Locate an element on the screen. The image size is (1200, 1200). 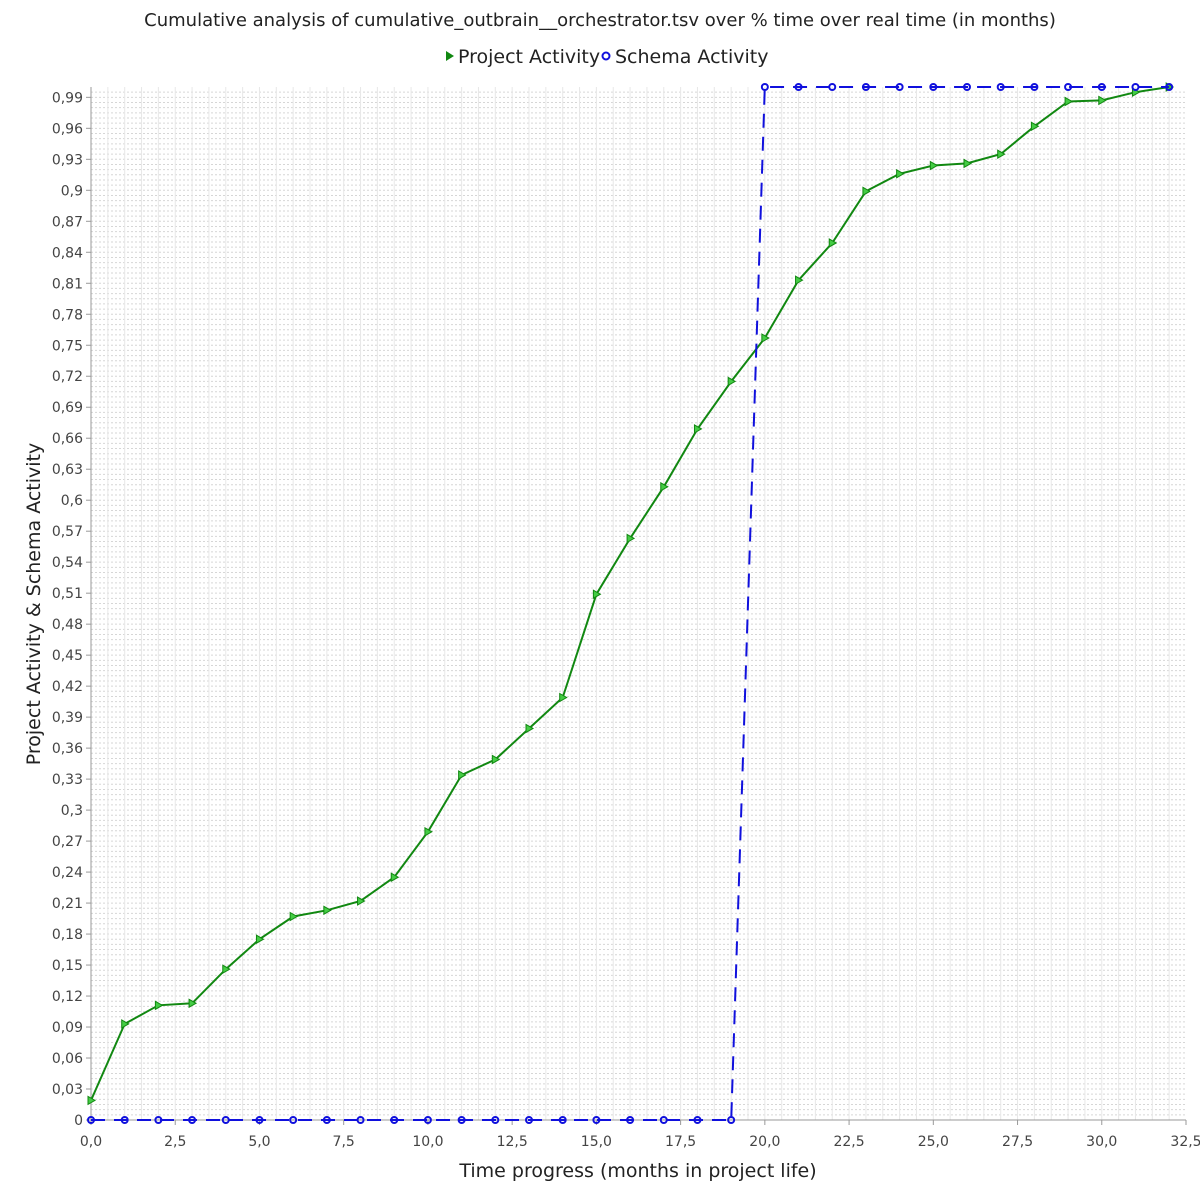
legend-project-activity-icon is located at coordinates (450, 56).